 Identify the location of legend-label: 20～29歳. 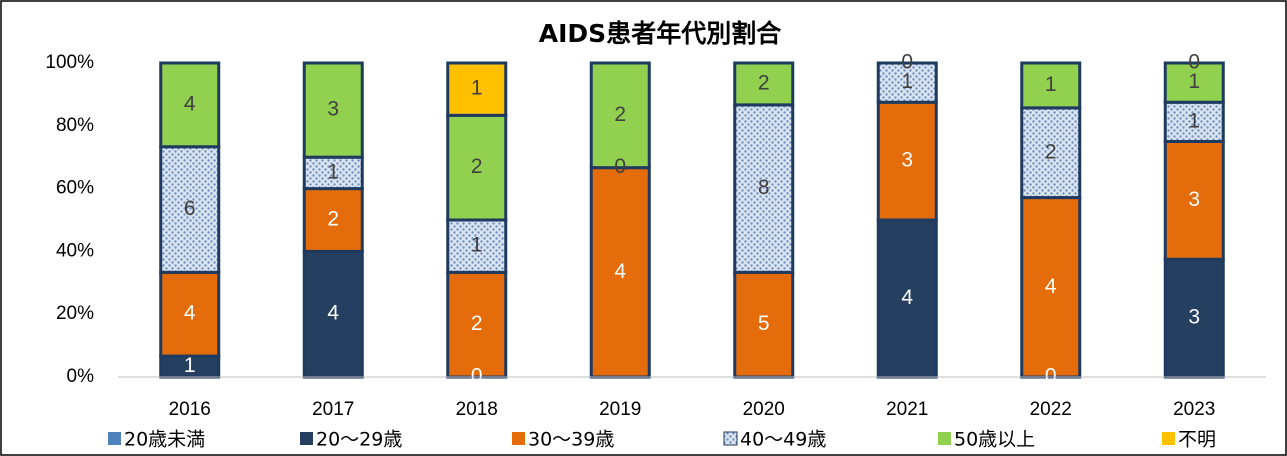
(359, 440).